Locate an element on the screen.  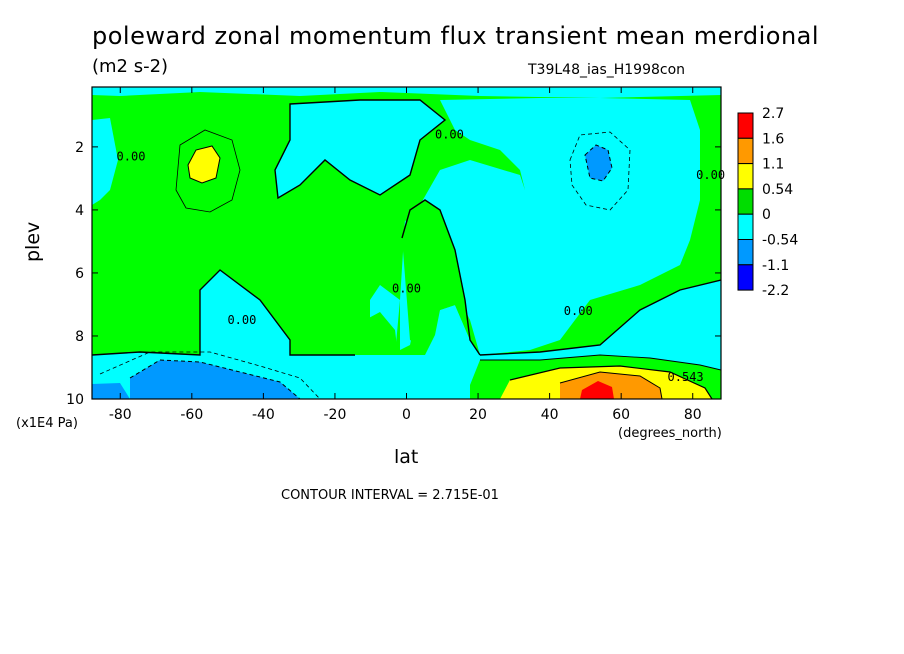
region-neg-mid-lower-left is located at coordinates (215, 379).